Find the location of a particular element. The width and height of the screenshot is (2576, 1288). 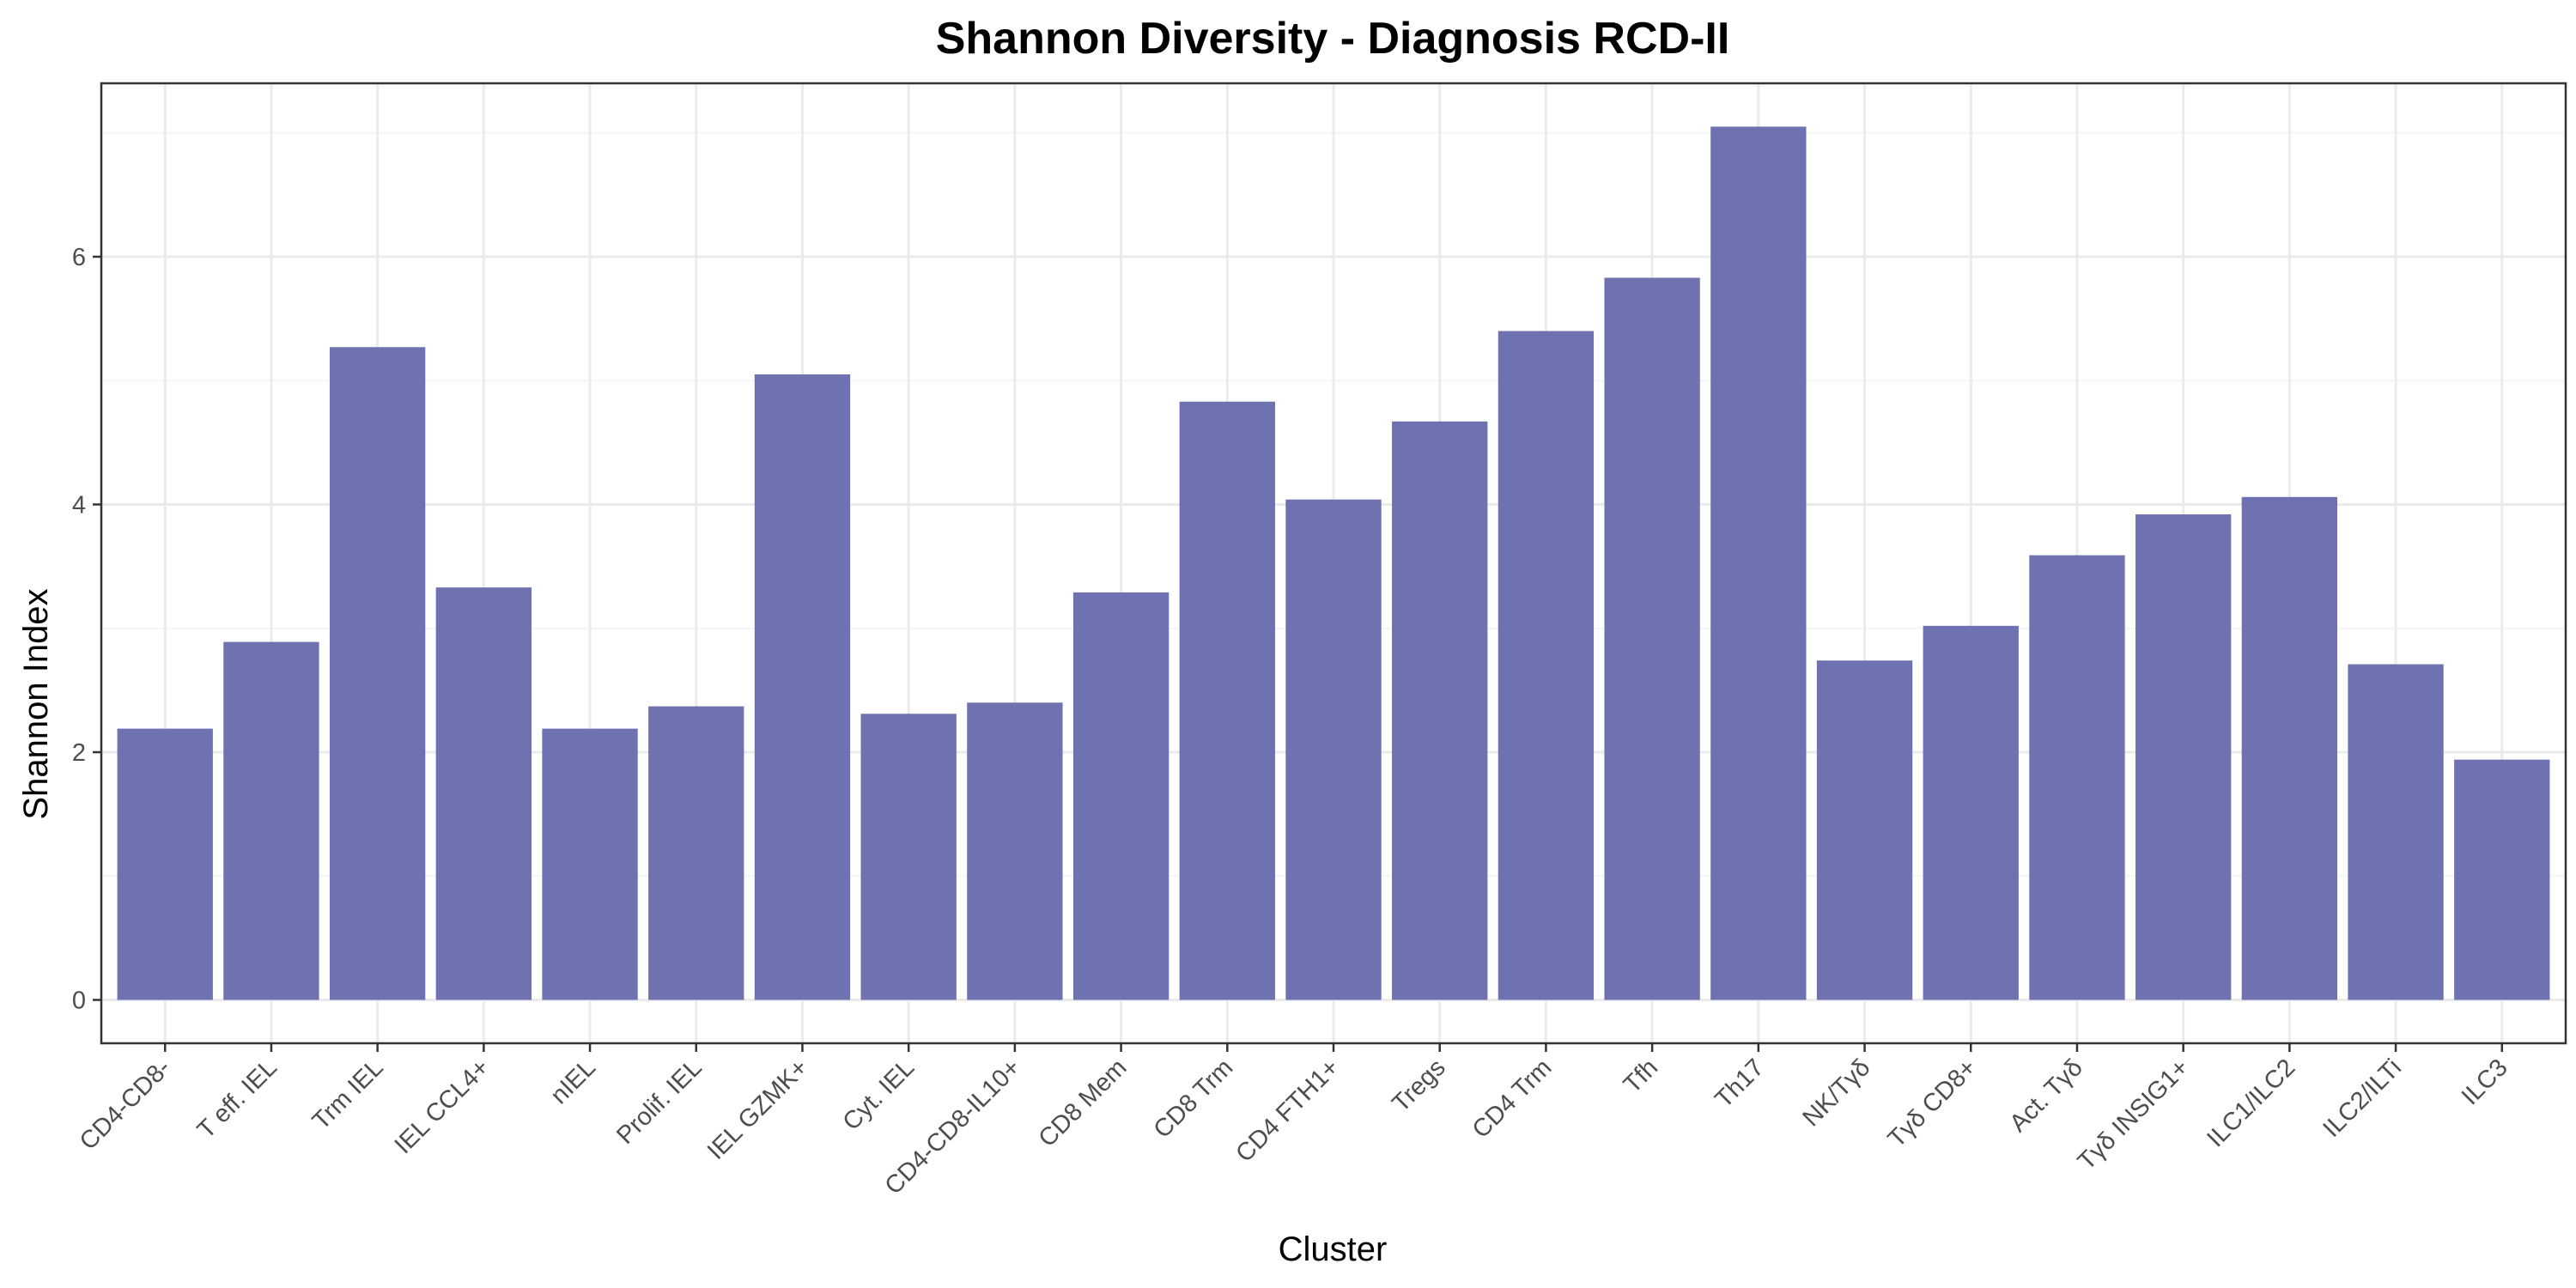

x-tick-label: CD4 FTH1+ is located at coordinates (1287, 1111).